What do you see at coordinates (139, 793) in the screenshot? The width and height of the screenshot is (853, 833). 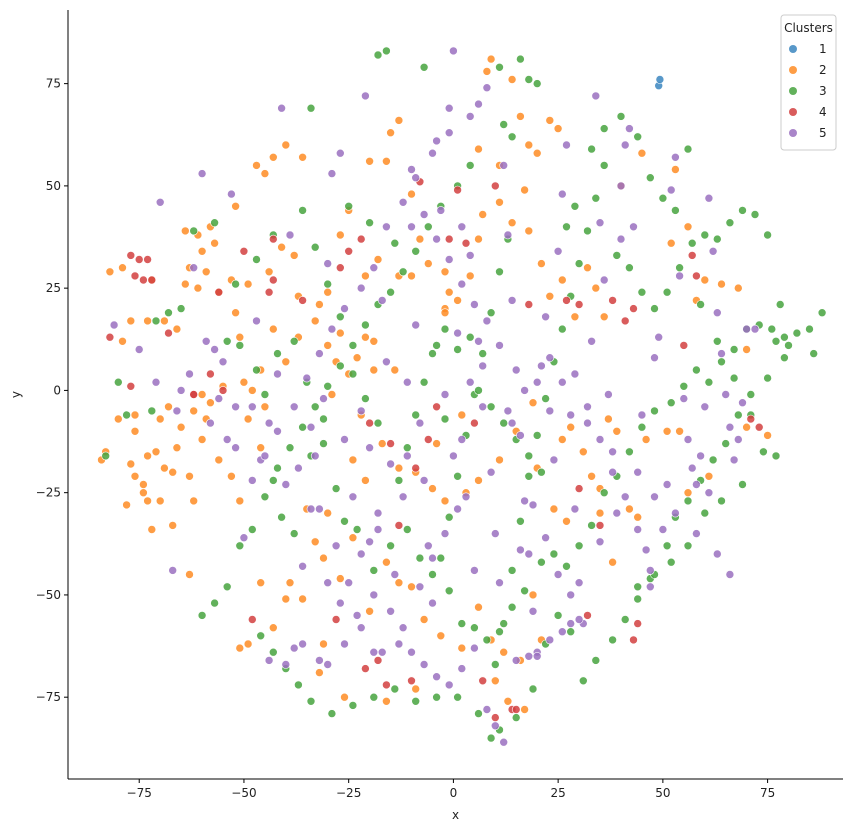 I see `x-tick-label: −75` at bounding box center [139, 793].